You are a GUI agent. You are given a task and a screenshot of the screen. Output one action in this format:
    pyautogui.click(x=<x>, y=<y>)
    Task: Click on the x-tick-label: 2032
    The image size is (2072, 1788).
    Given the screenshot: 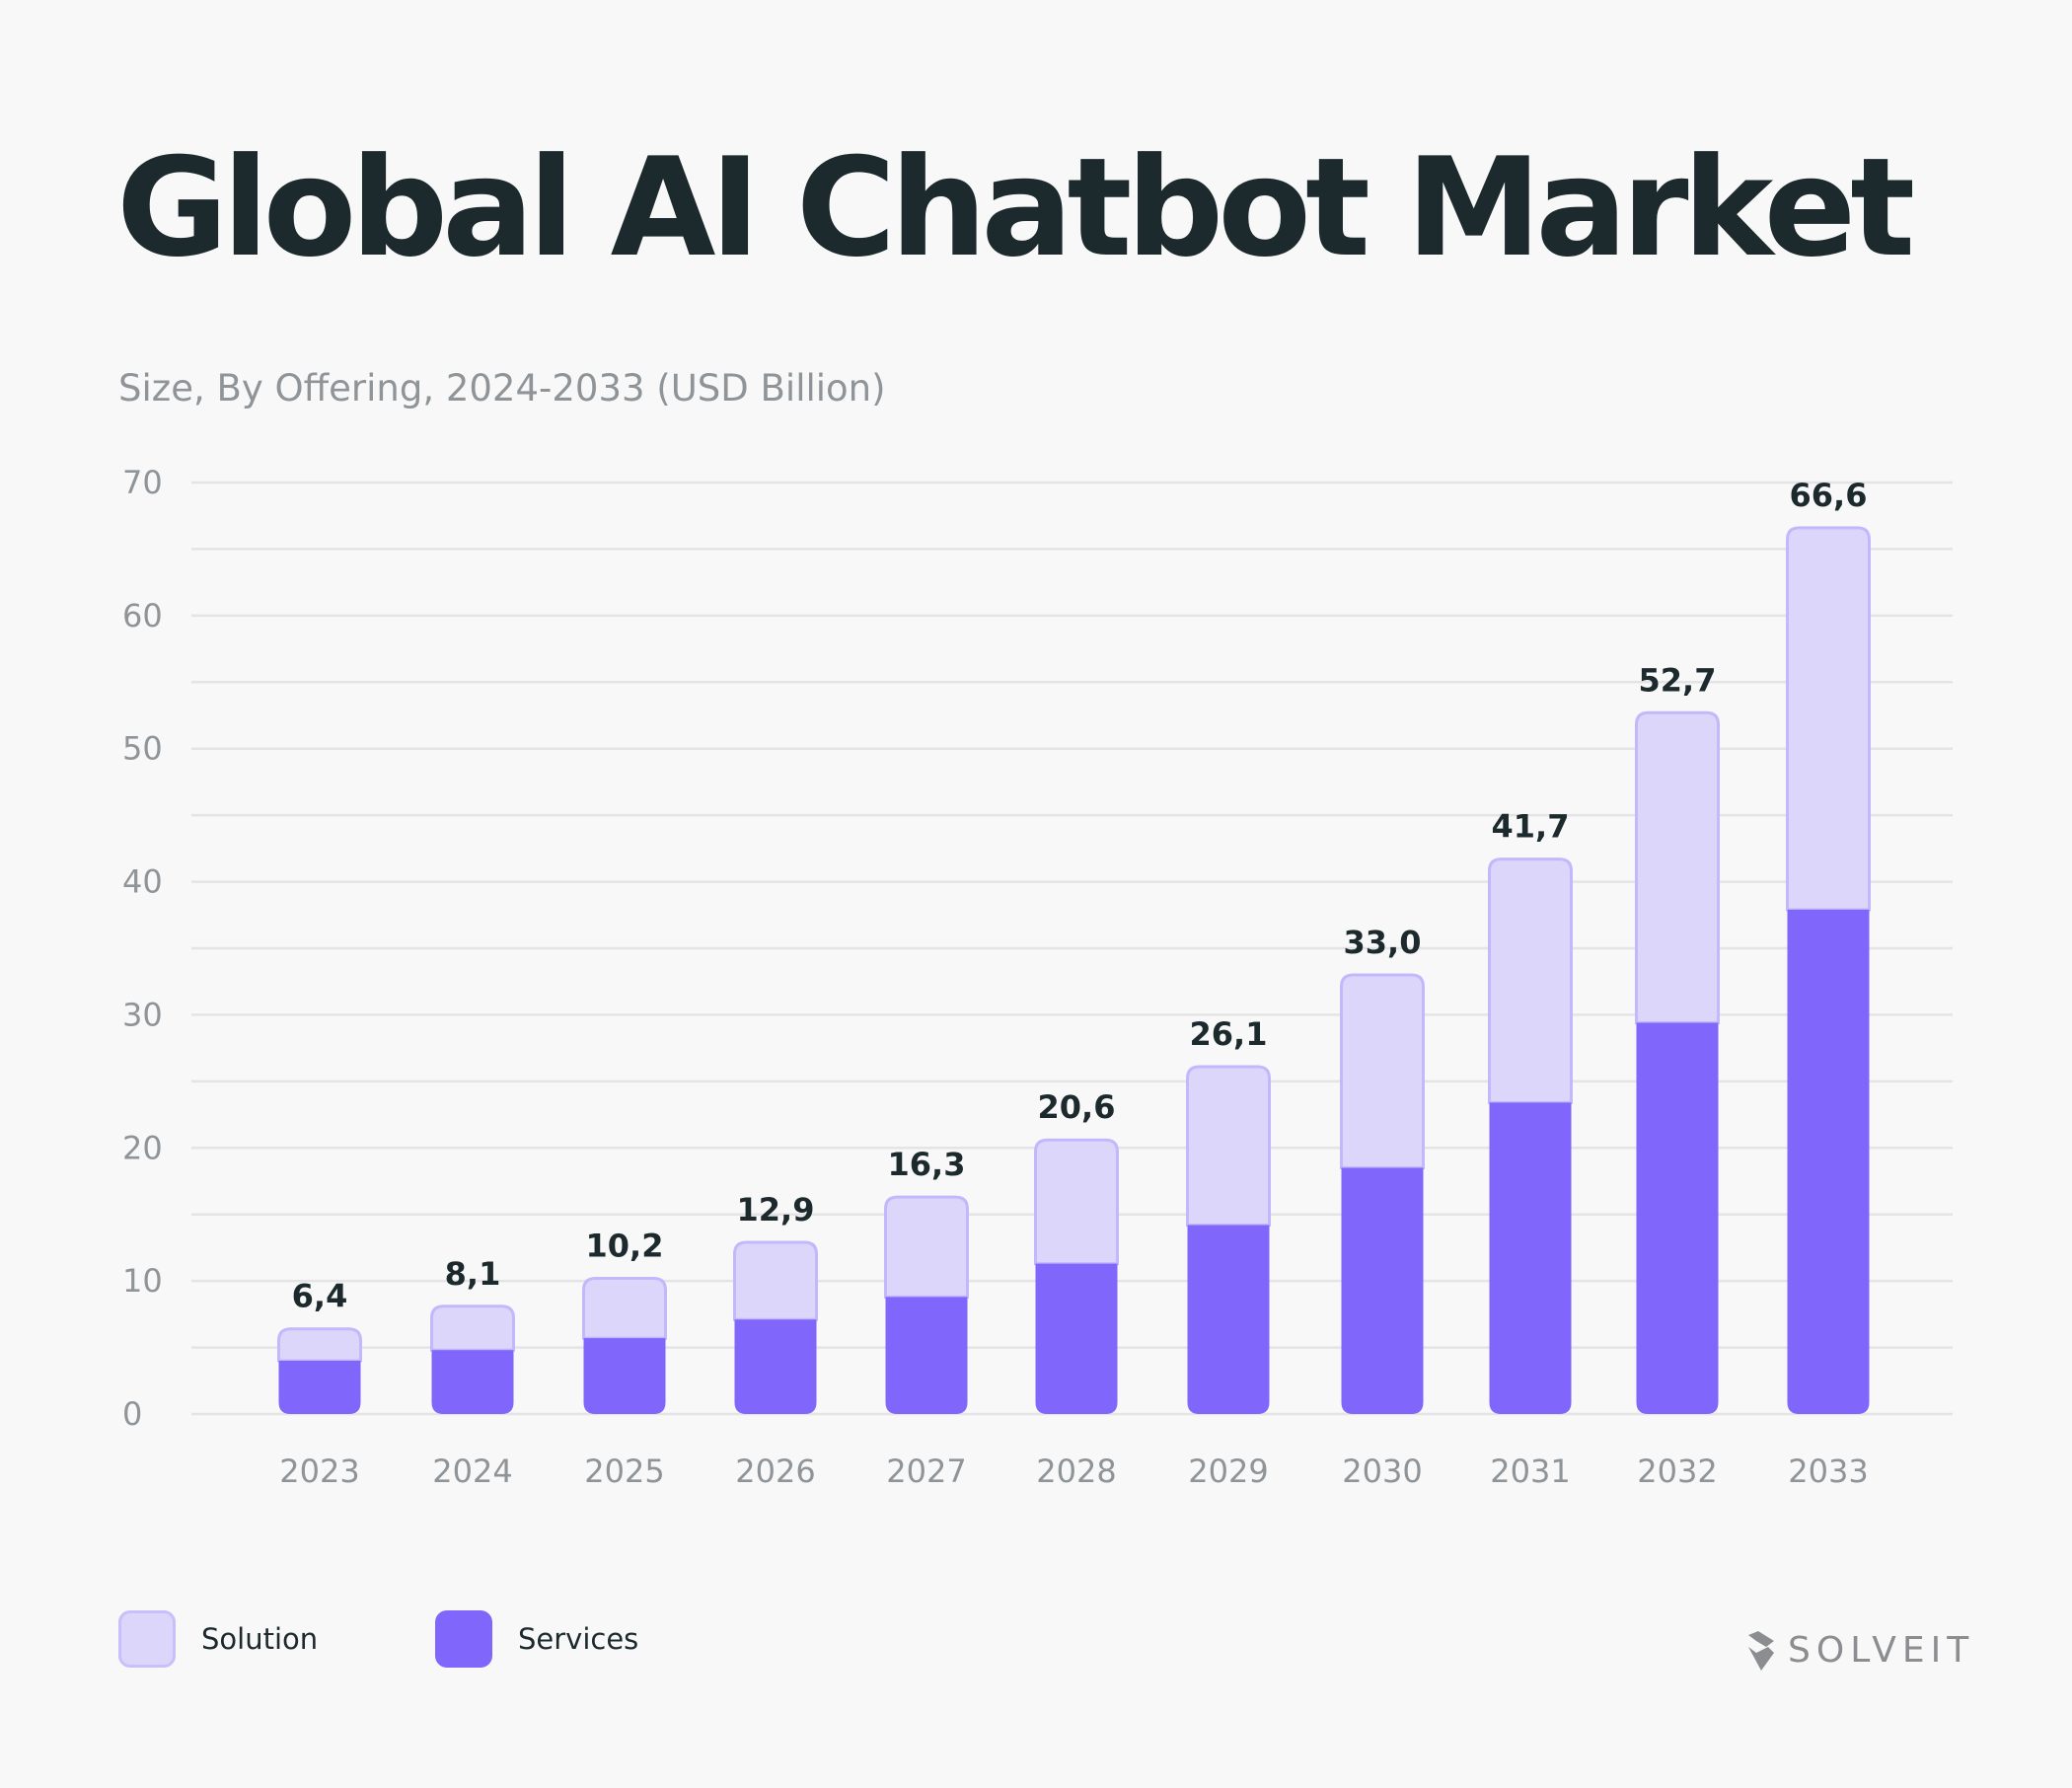 What is the action you would take?
    pyautogui.click(x=1677, y=1472)
    